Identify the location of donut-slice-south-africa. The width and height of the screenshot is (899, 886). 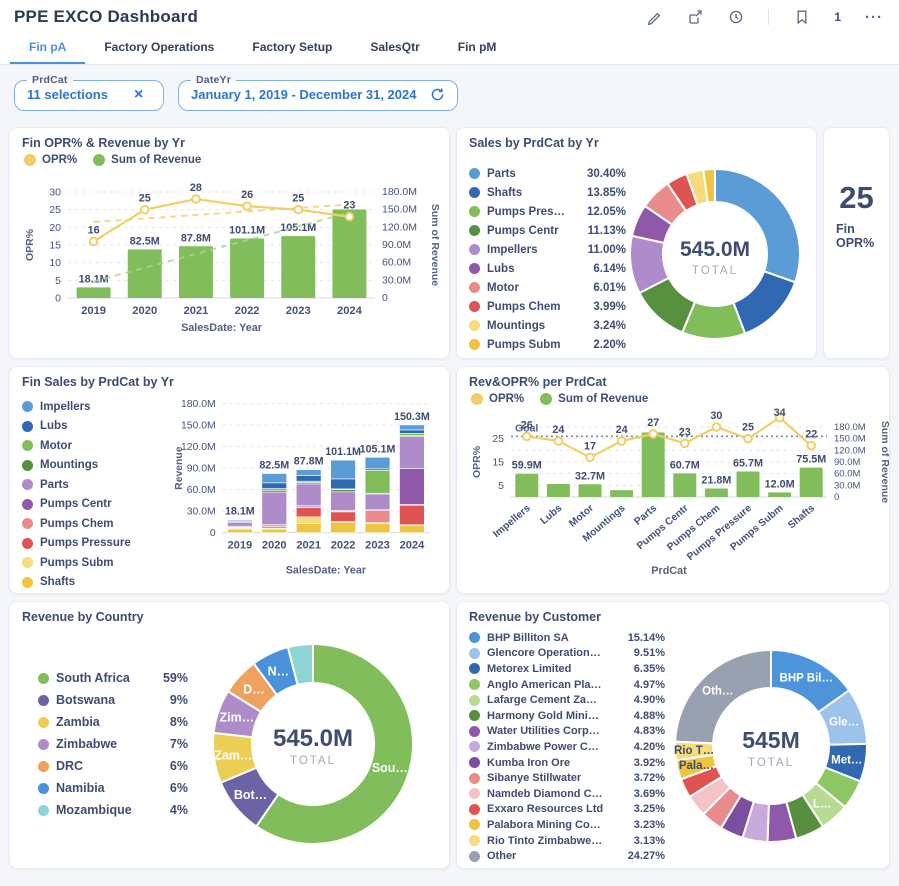
(334, 743).